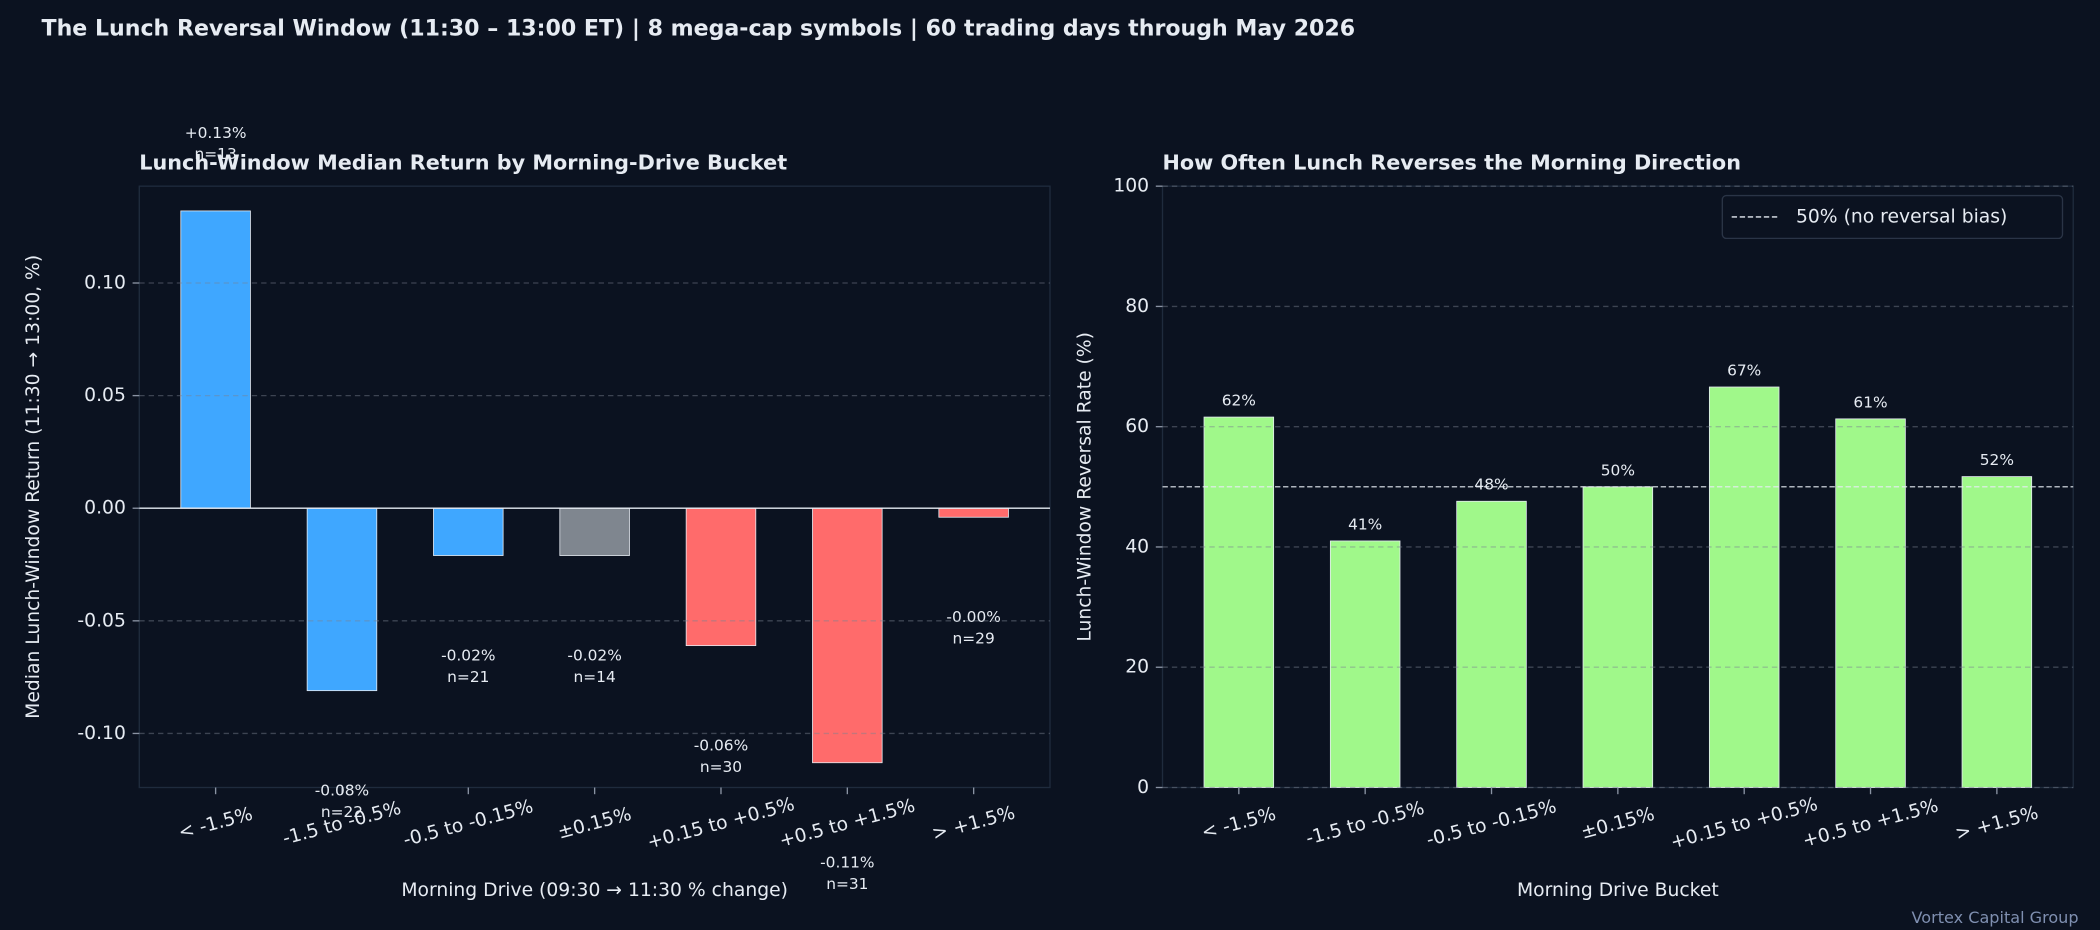 This screenshot has width=2100, height=930. Describe the element at coordinates (1137, 667) in the screenshot. I see `y-tick-label: 20` at that location.